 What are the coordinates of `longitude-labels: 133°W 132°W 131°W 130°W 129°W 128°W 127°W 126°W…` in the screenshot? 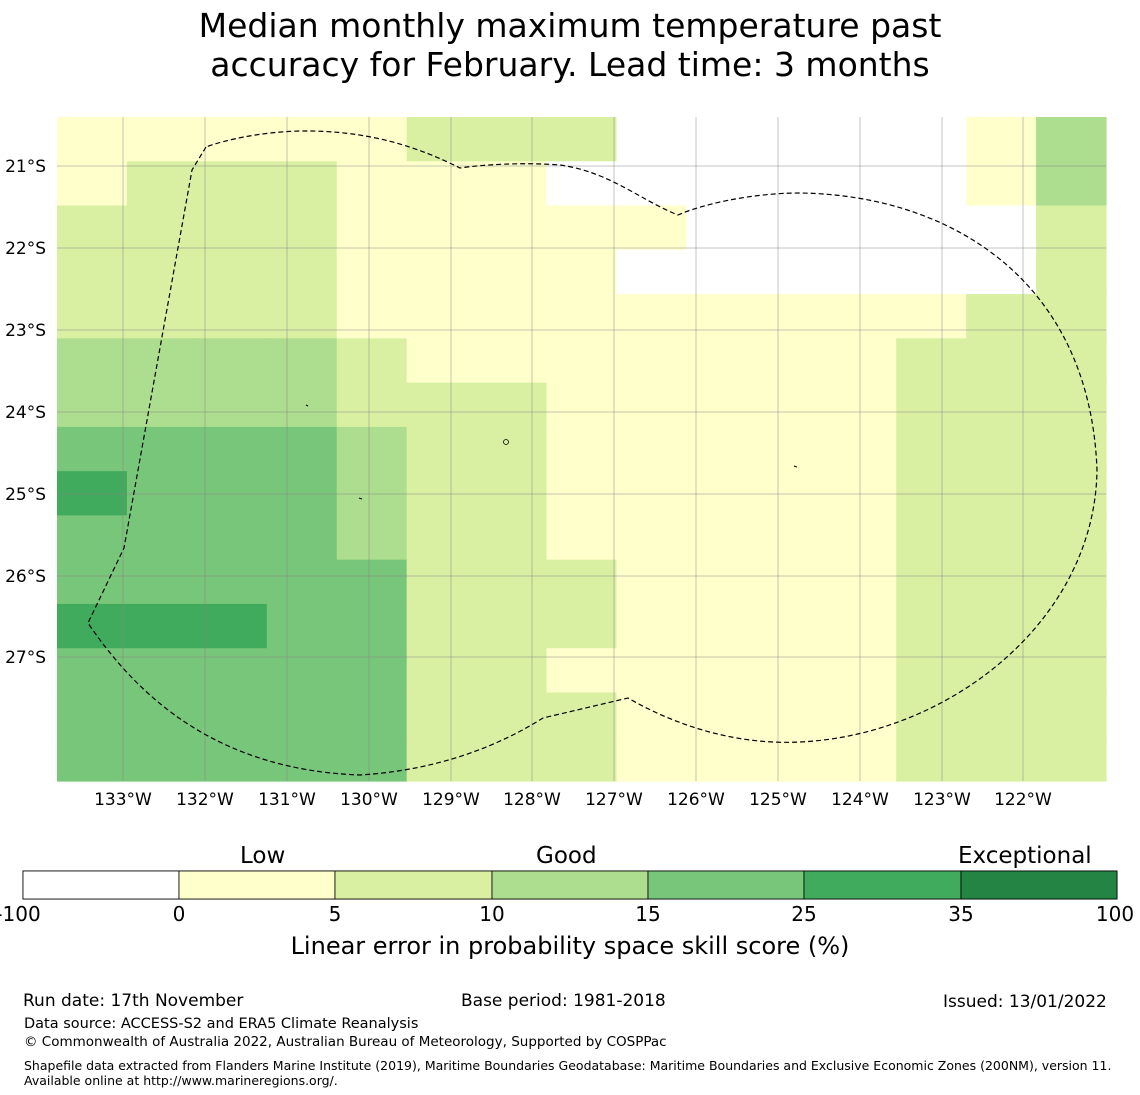 It's located at (573, 800).